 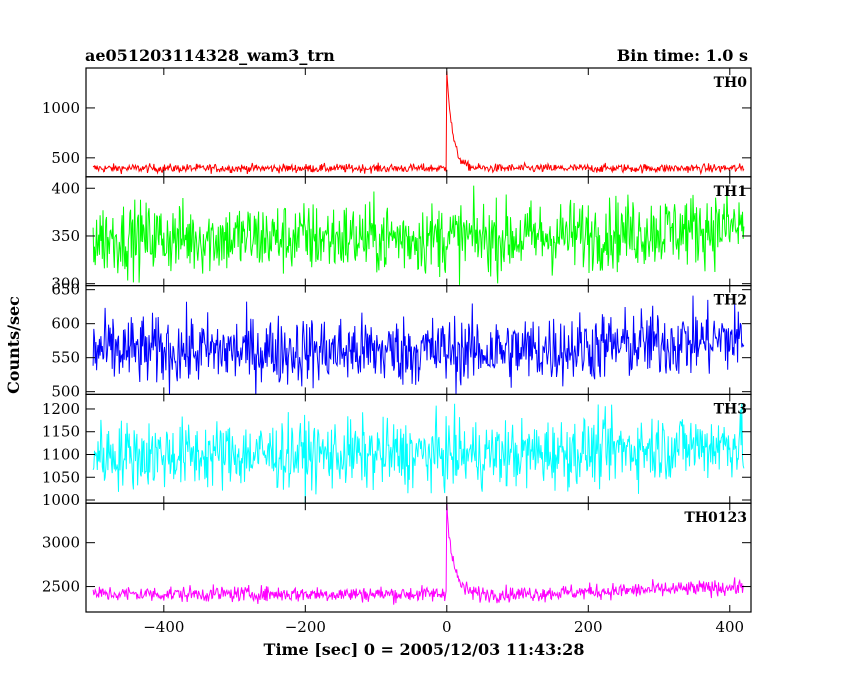 What do you see at coordinates (61, 454) in the screenshot?
I see `y-tick-label: 1100` at bounding box center [61, 454].